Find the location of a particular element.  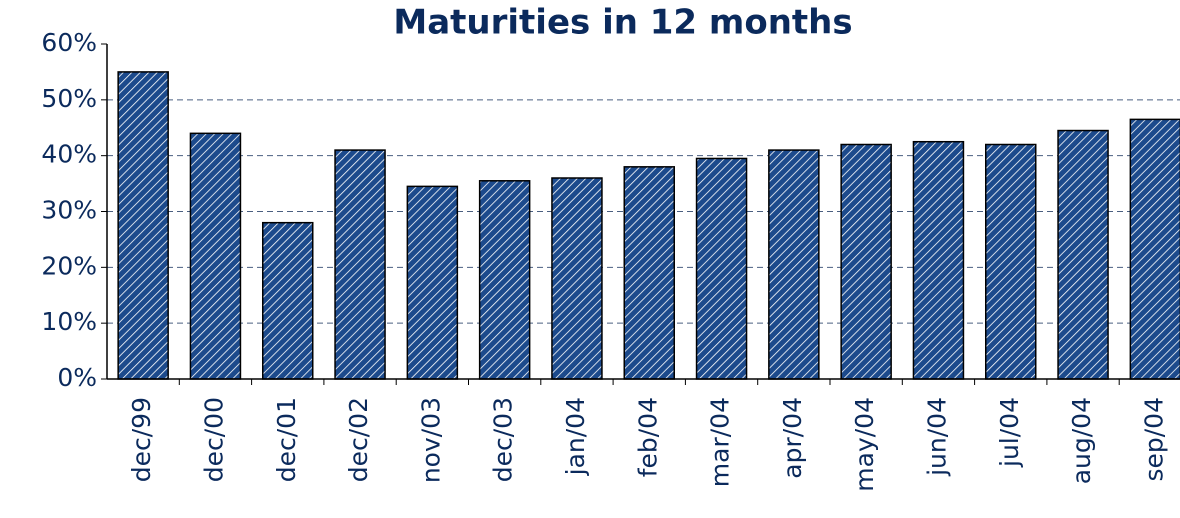

x-tick-label: jan/04 is located at coordinates (575, 436).